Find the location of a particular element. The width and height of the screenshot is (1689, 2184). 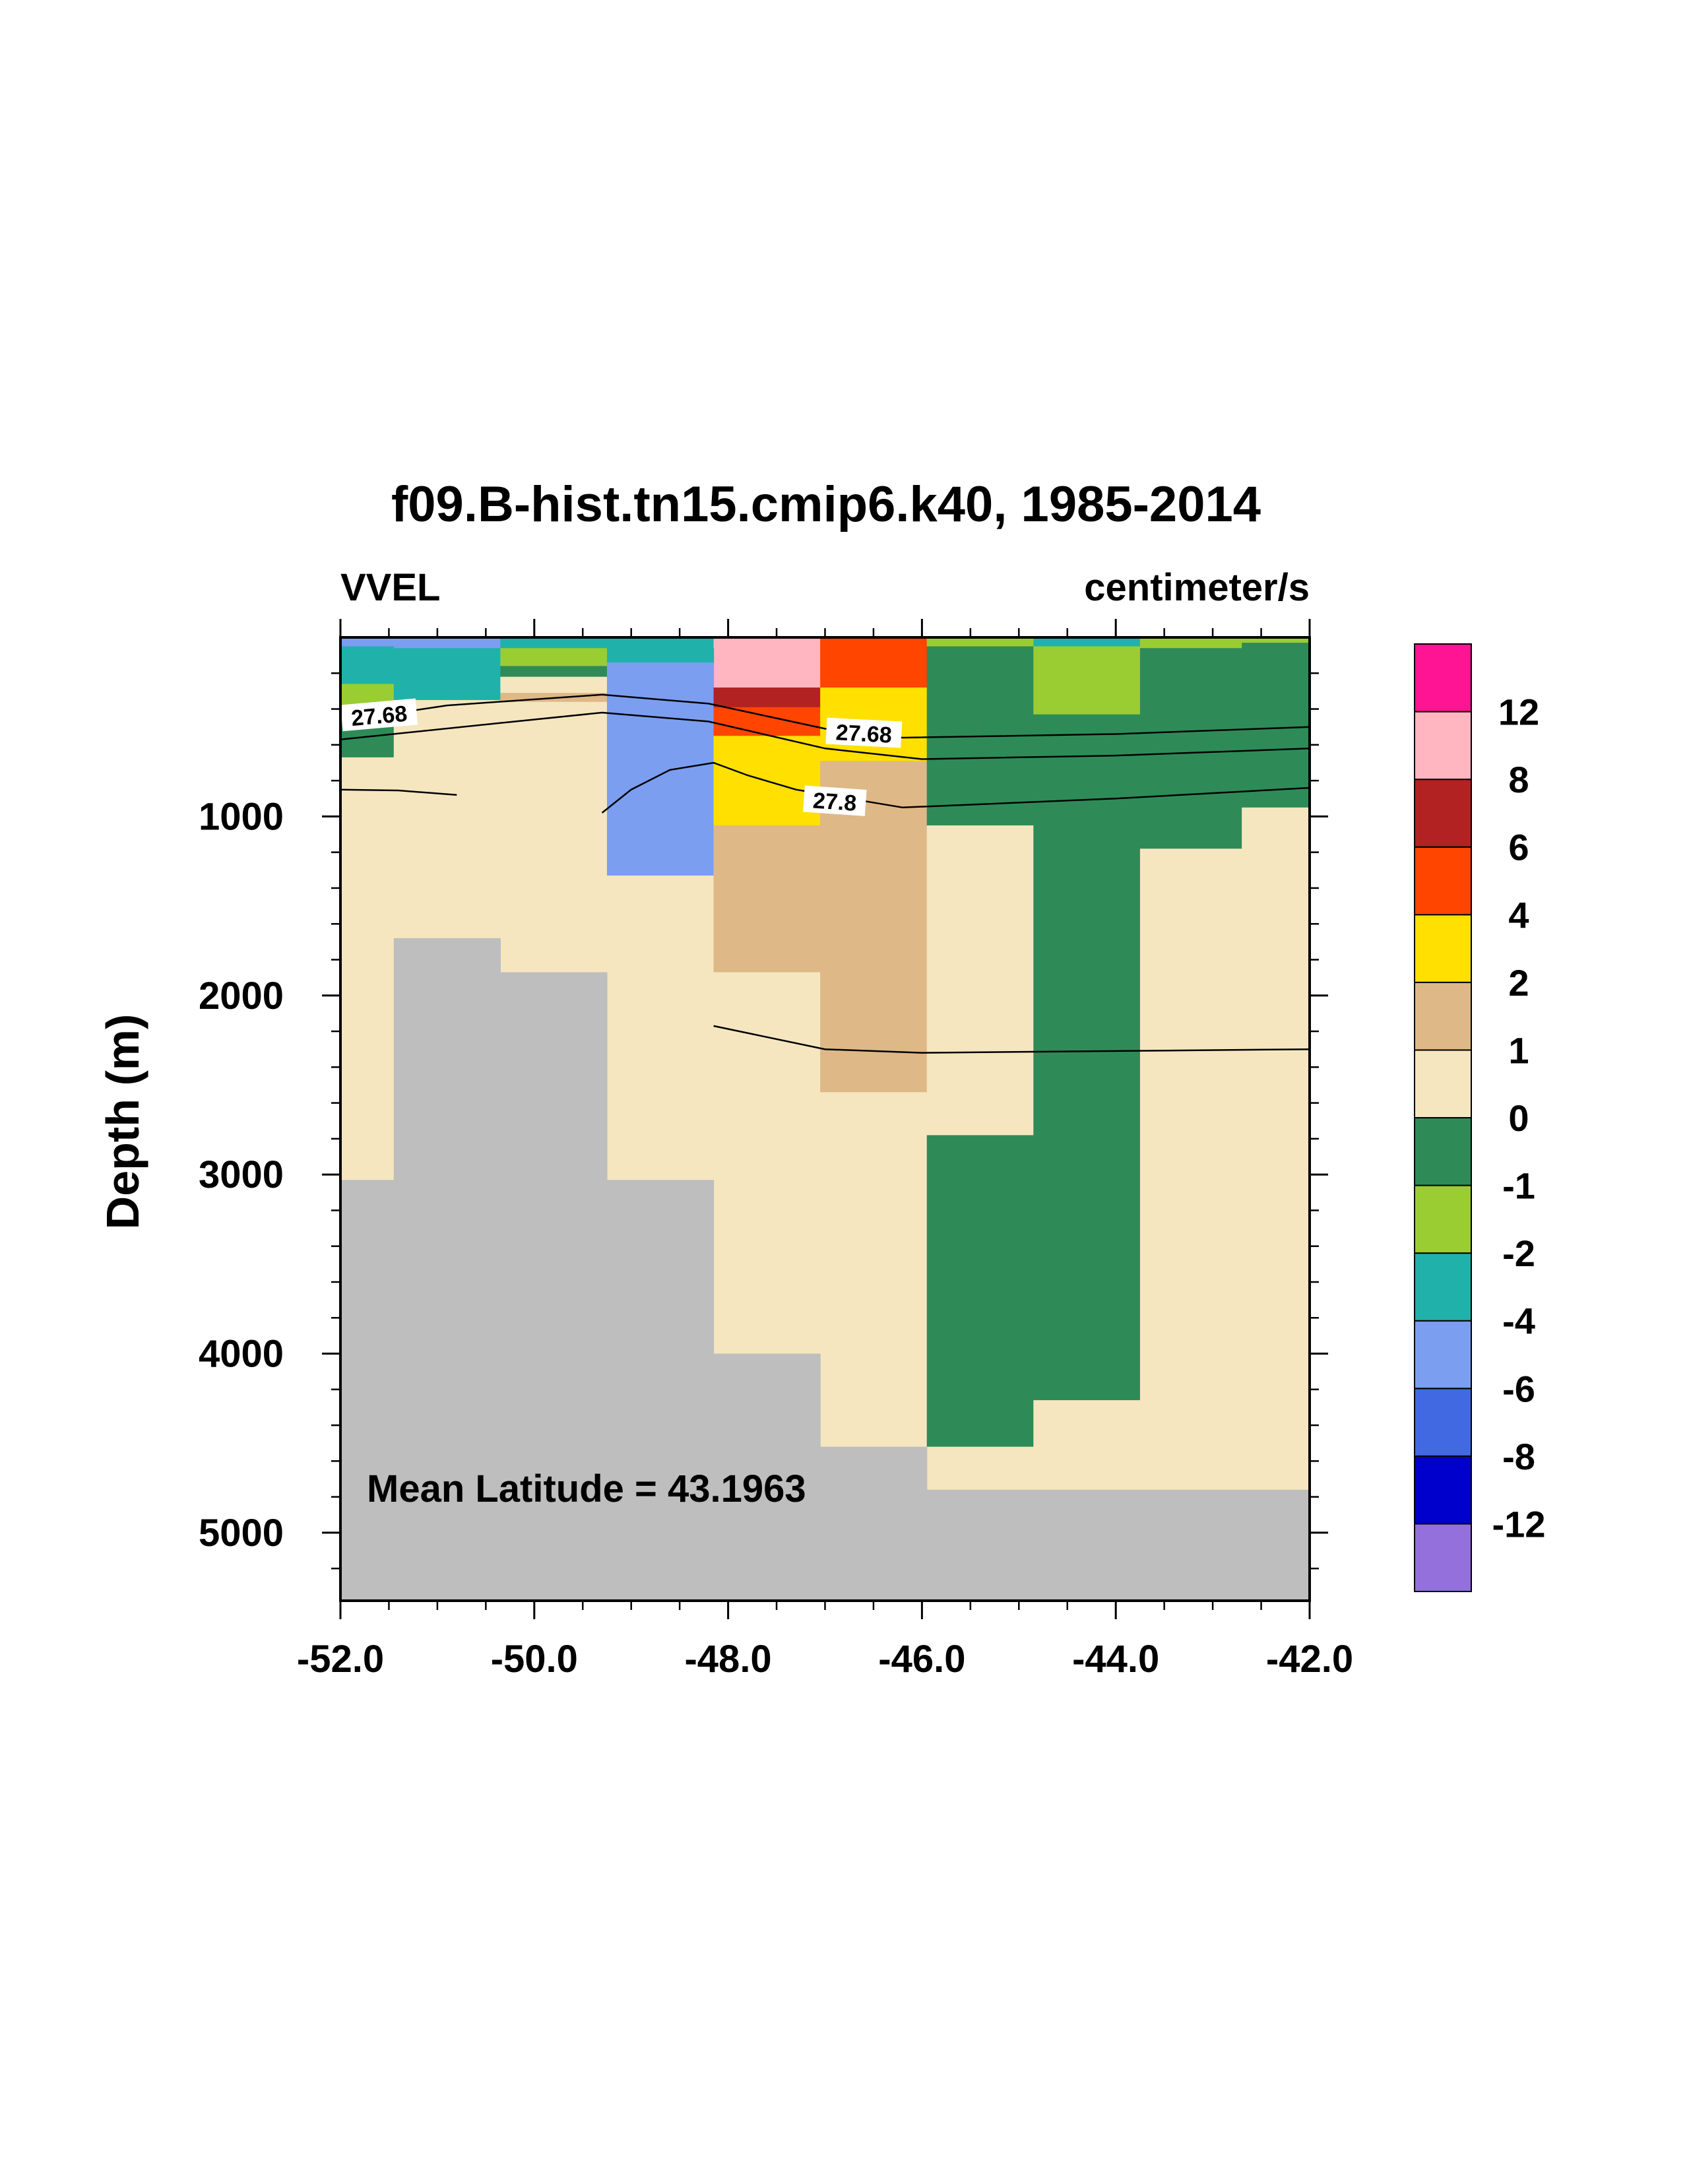

colorbar: 12 8 6 4 2 1 0 -1 -2 -4 -6 -8 -12 is located at coordinates (1480, 1117).